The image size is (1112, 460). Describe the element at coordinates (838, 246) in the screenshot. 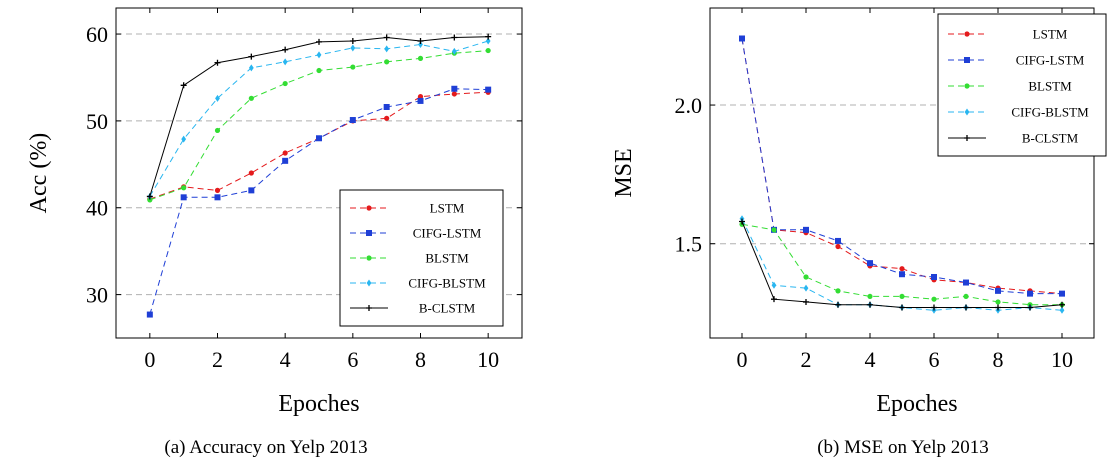

I see `mse-point-lstm` at that location.